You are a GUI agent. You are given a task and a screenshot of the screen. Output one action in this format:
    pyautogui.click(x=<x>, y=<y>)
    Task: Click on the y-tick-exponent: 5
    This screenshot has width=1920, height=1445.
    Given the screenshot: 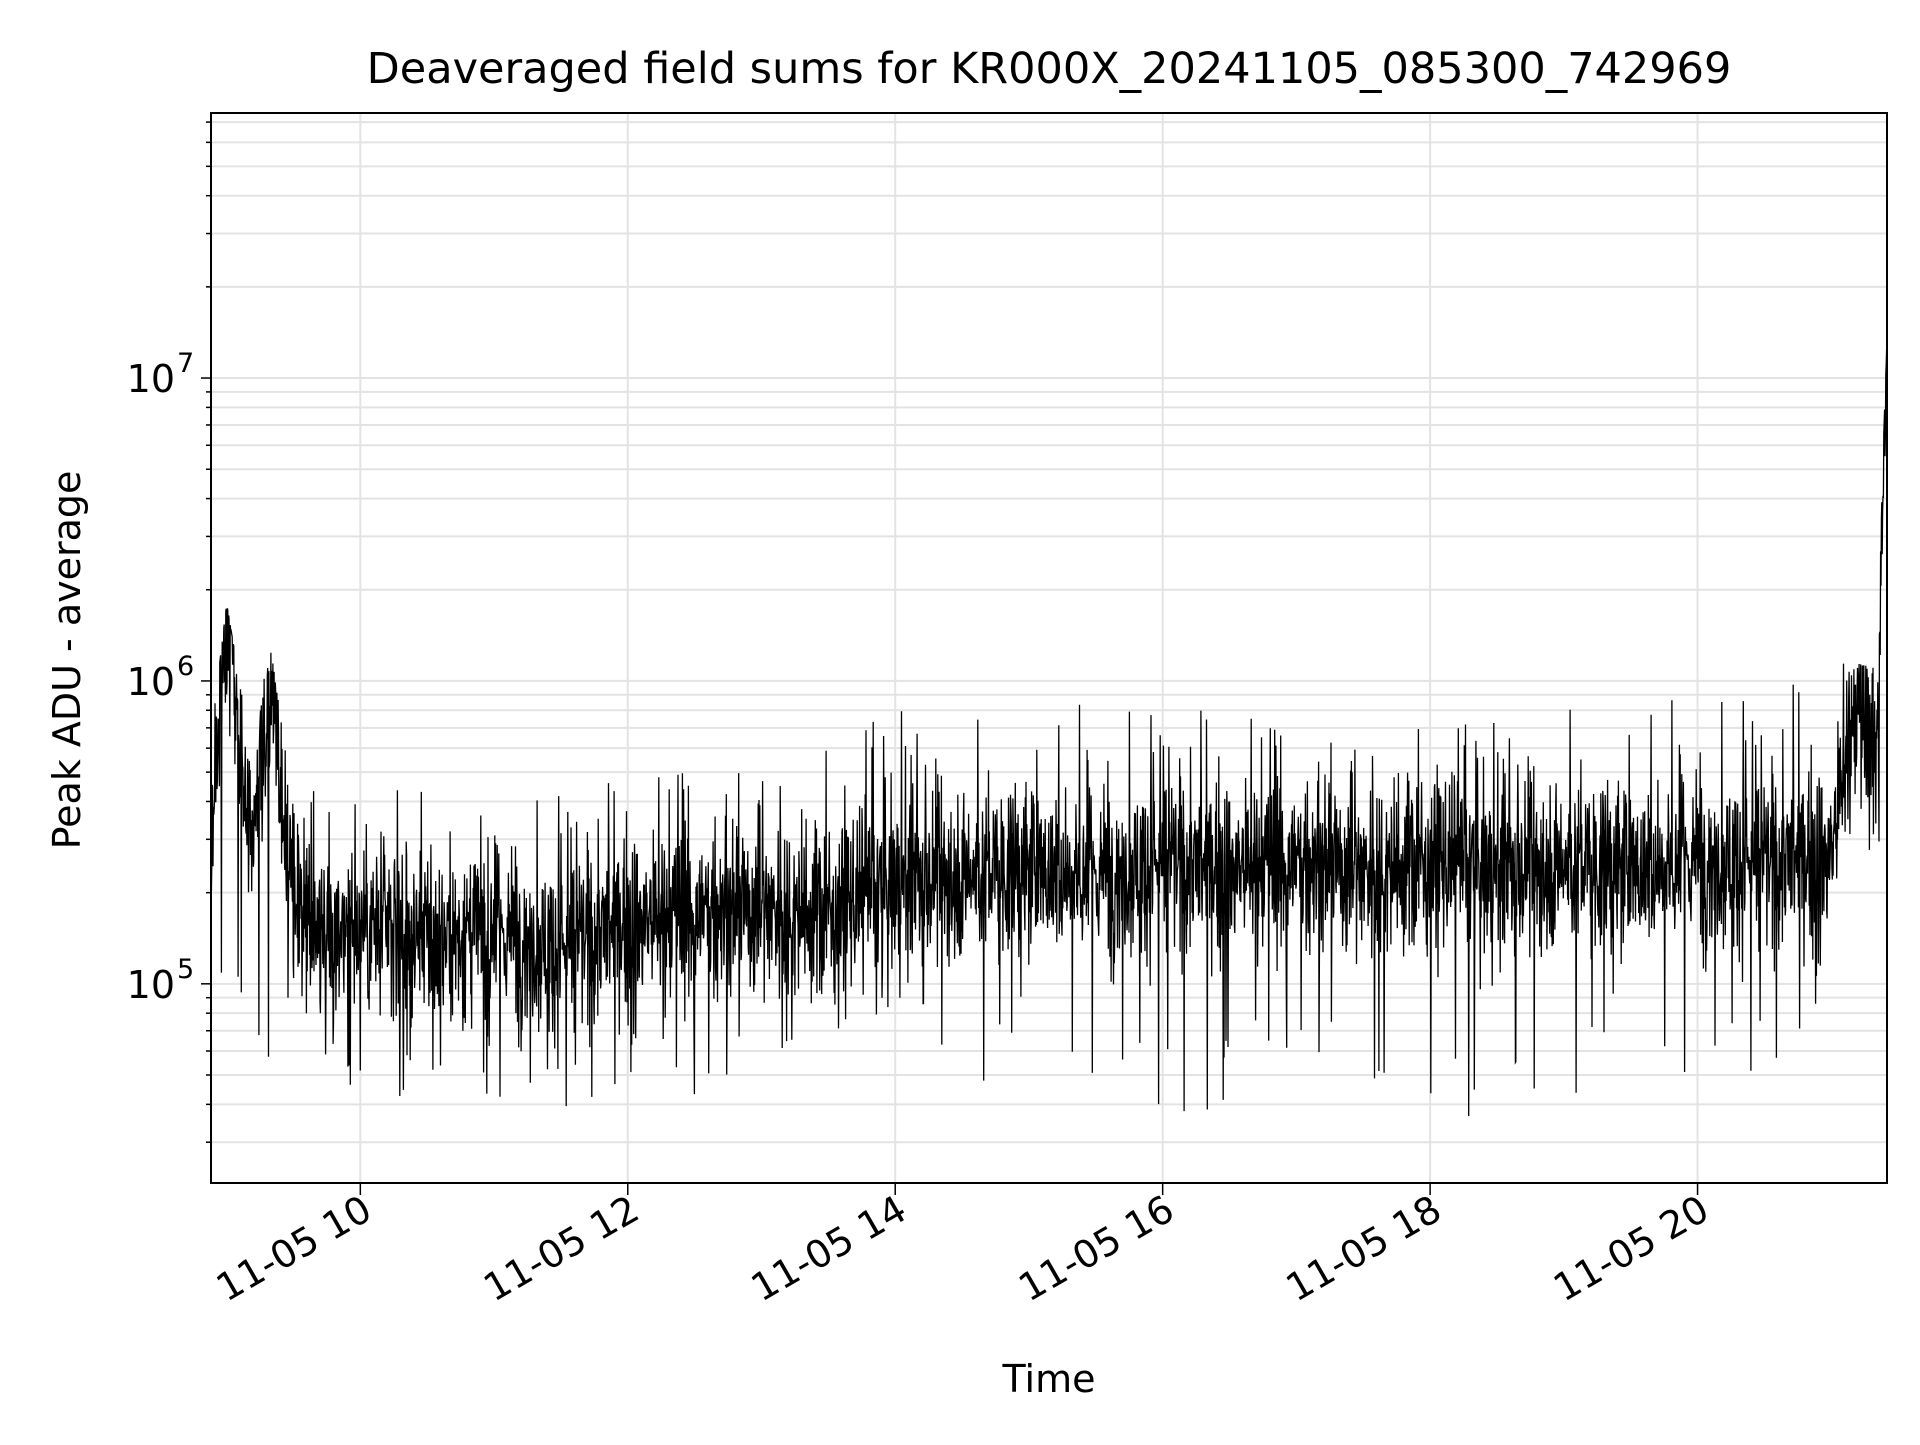 What is the action you would take?
    pyautogui.click(x=185, y=969)
    